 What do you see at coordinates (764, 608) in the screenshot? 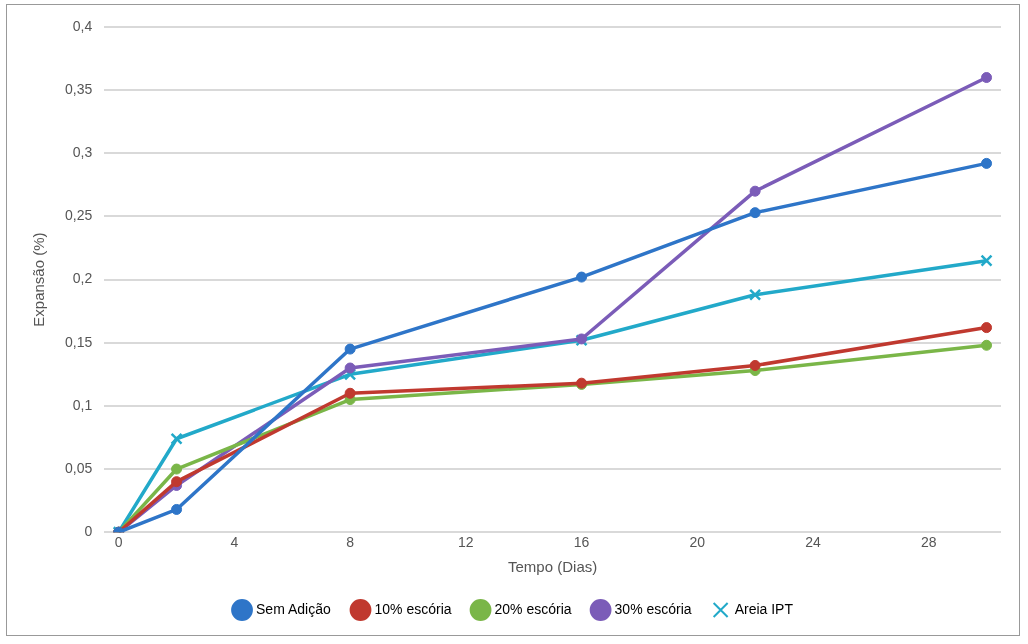
I see `legend-label: Areia IPT` at bounding box center [764, 608].